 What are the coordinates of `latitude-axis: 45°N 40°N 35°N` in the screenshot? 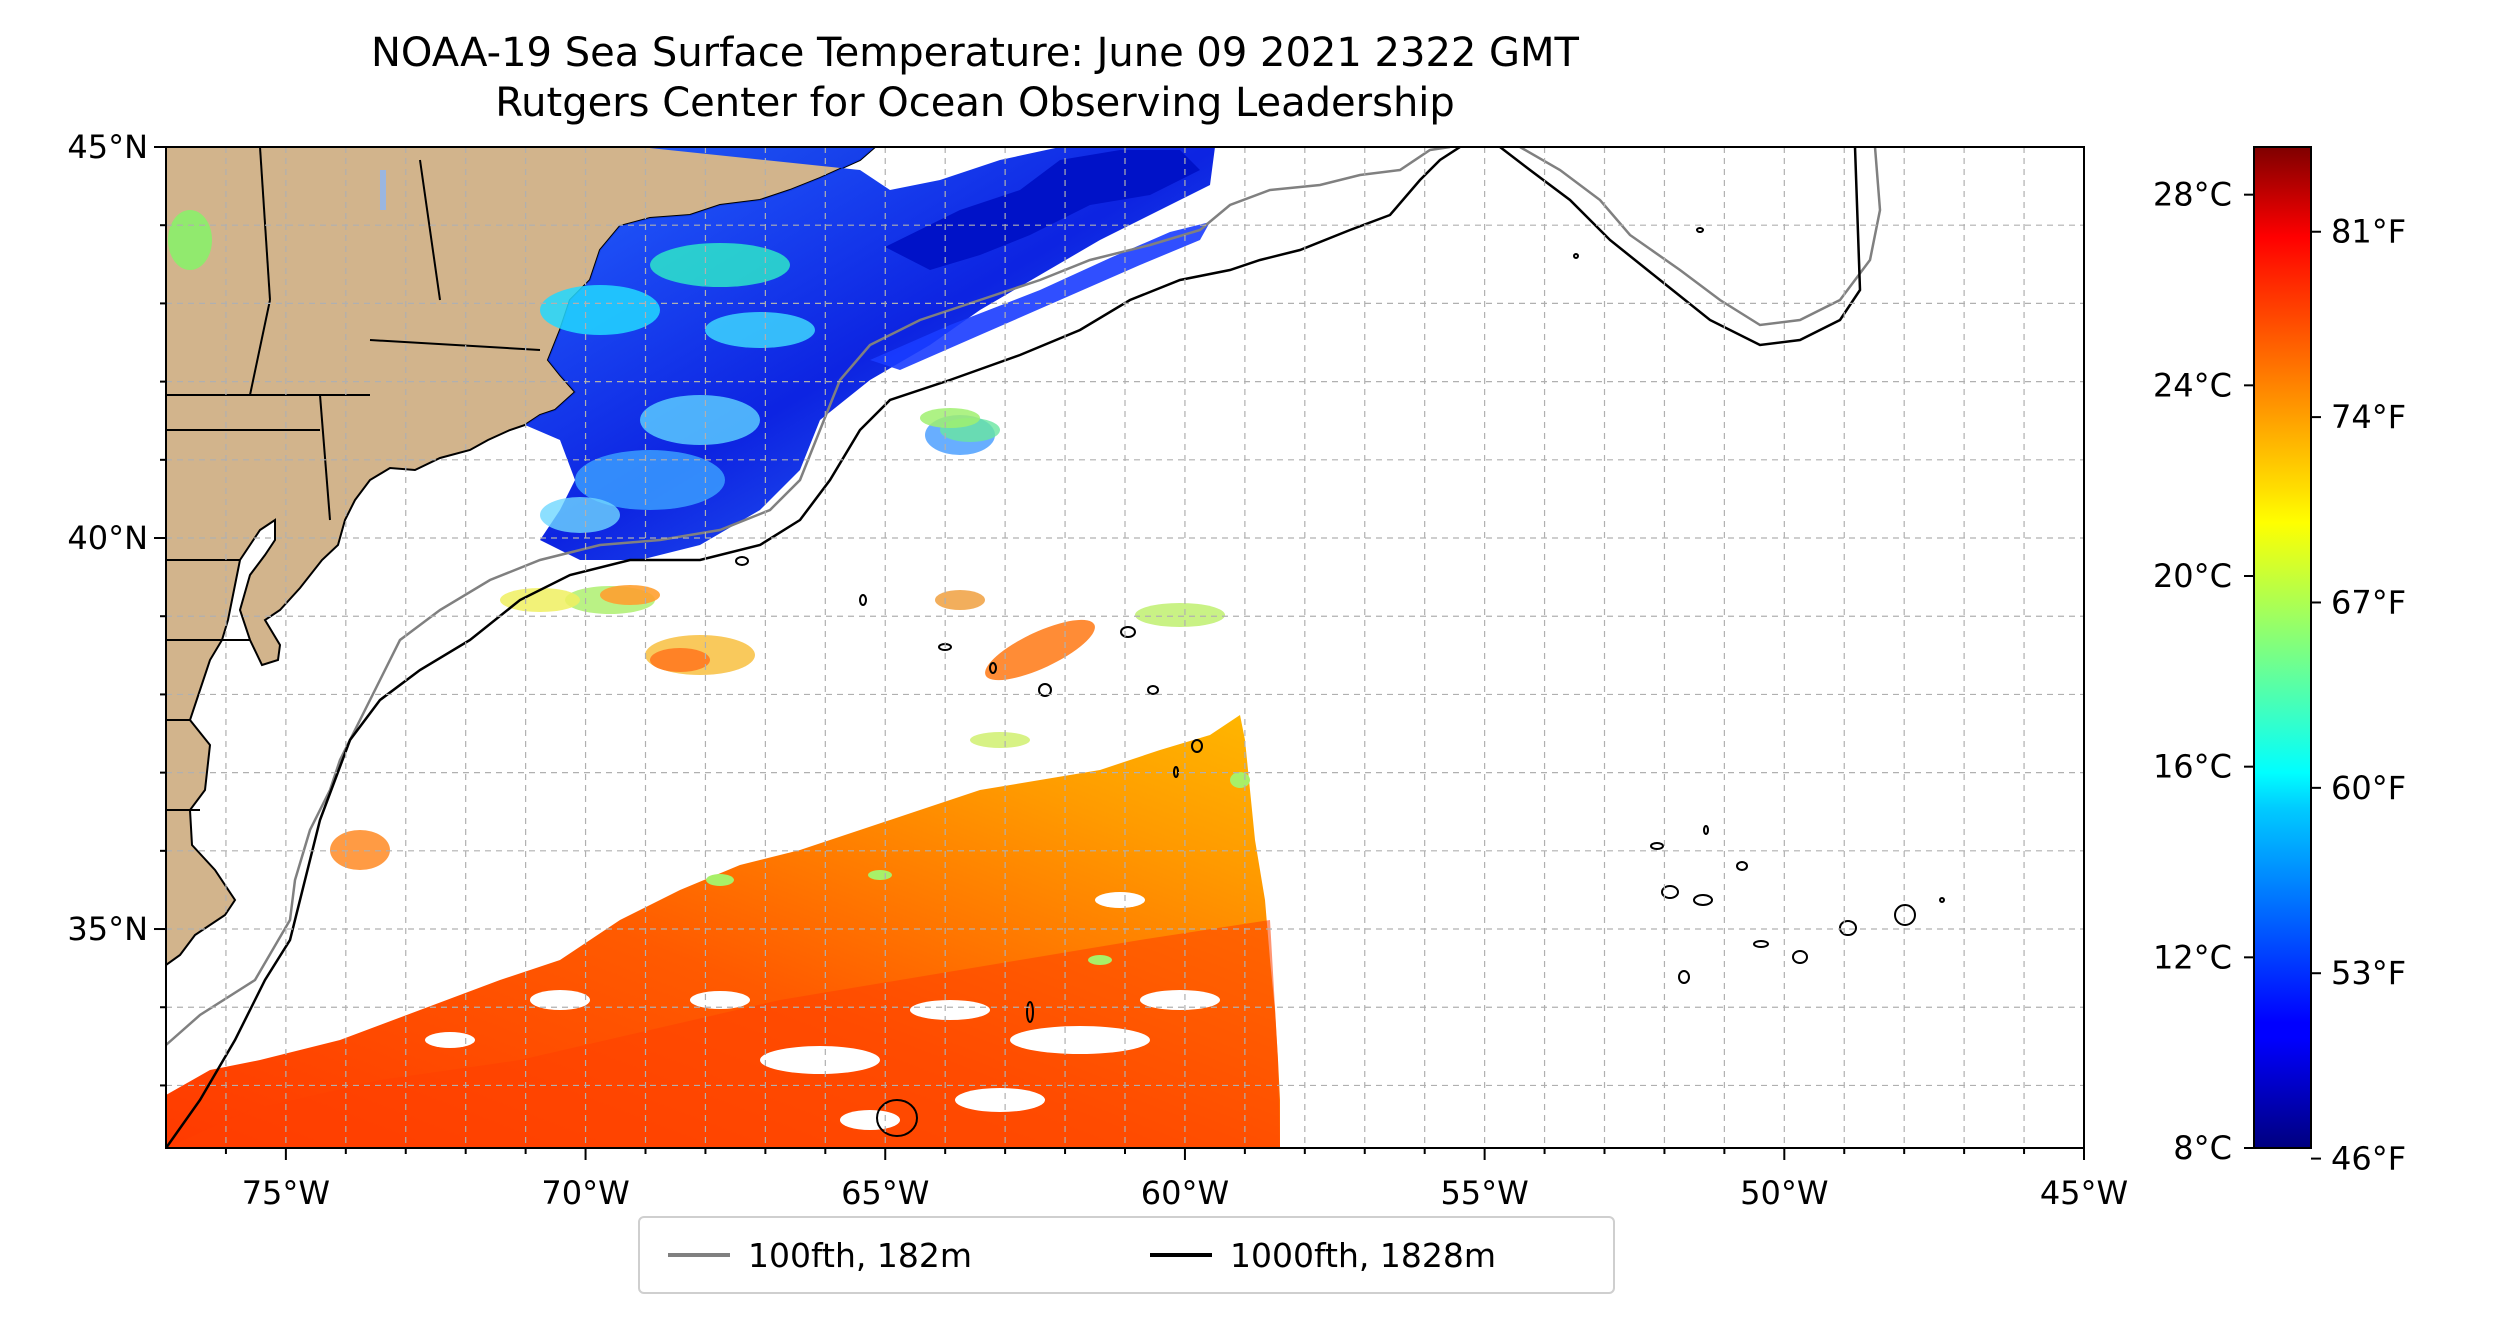 It's located at (116, 607).